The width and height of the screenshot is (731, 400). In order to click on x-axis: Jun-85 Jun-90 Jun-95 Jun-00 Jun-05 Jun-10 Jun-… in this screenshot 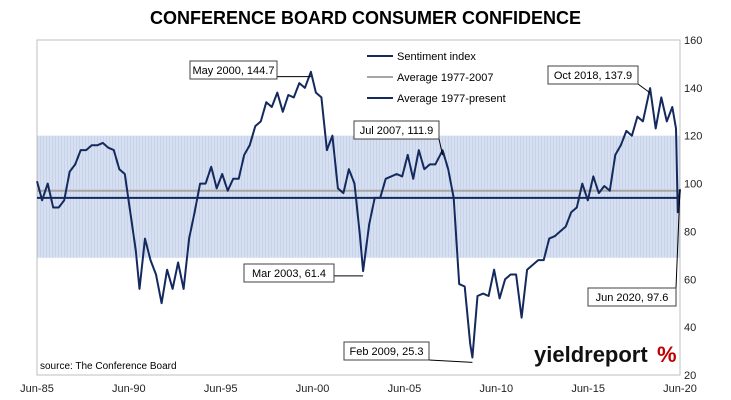, I will do `click(358, 389)`.